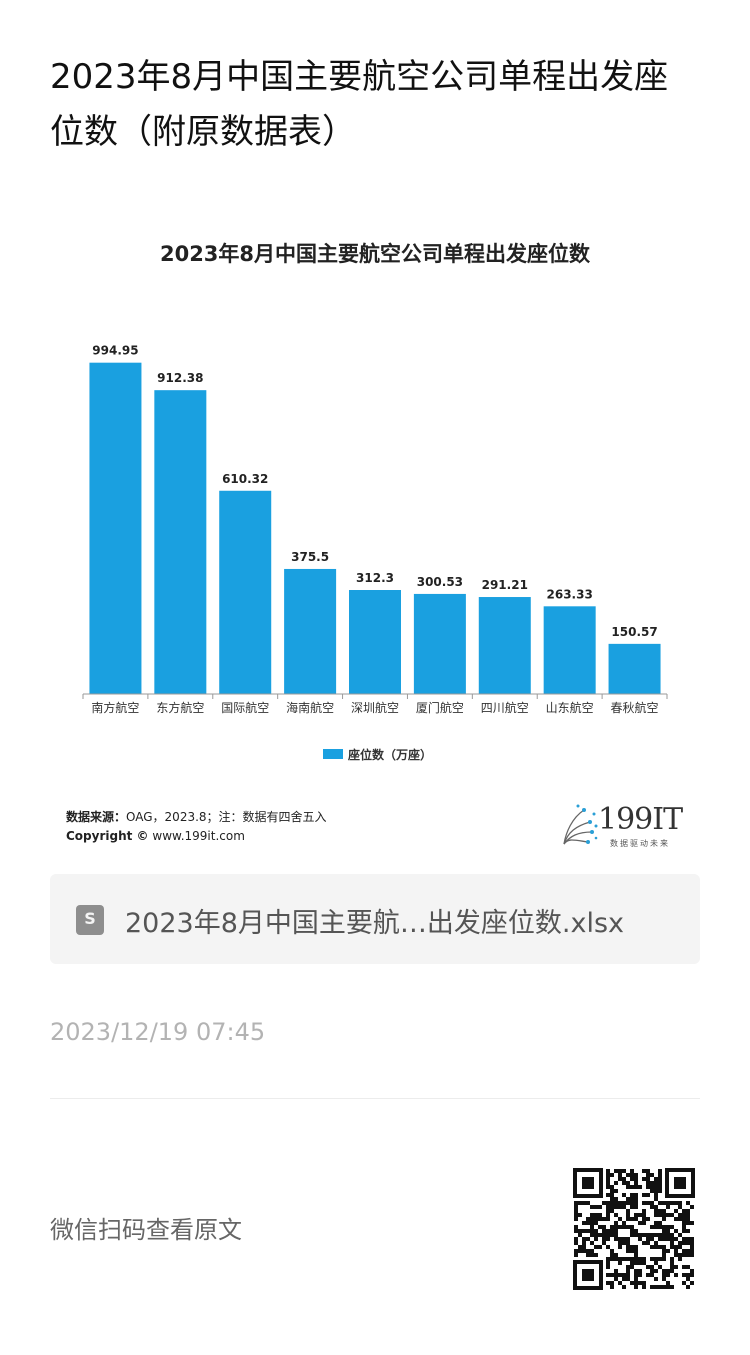 The width and height of the screenshot is (750, 1355). Describe the element at coordinates (374, 707) in the screenshot. I see `category-labels-group: 南方航空 东方航空 国际航空 海南航空 深圳航空 厦门航空 四川航空 山东航空 春秋航空` at that location.